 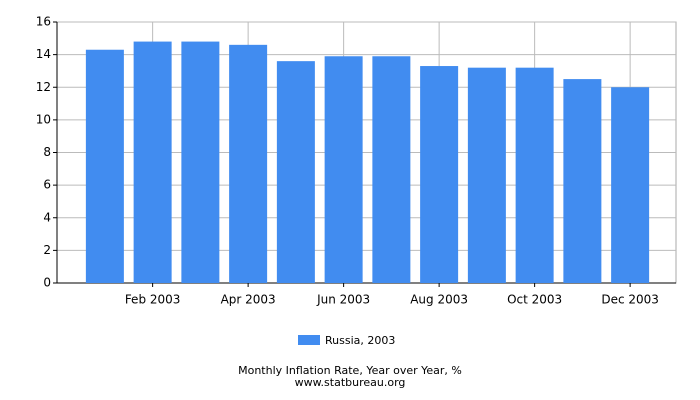 I want to click on y-tick-label: 14, so click(x=43, y=54).